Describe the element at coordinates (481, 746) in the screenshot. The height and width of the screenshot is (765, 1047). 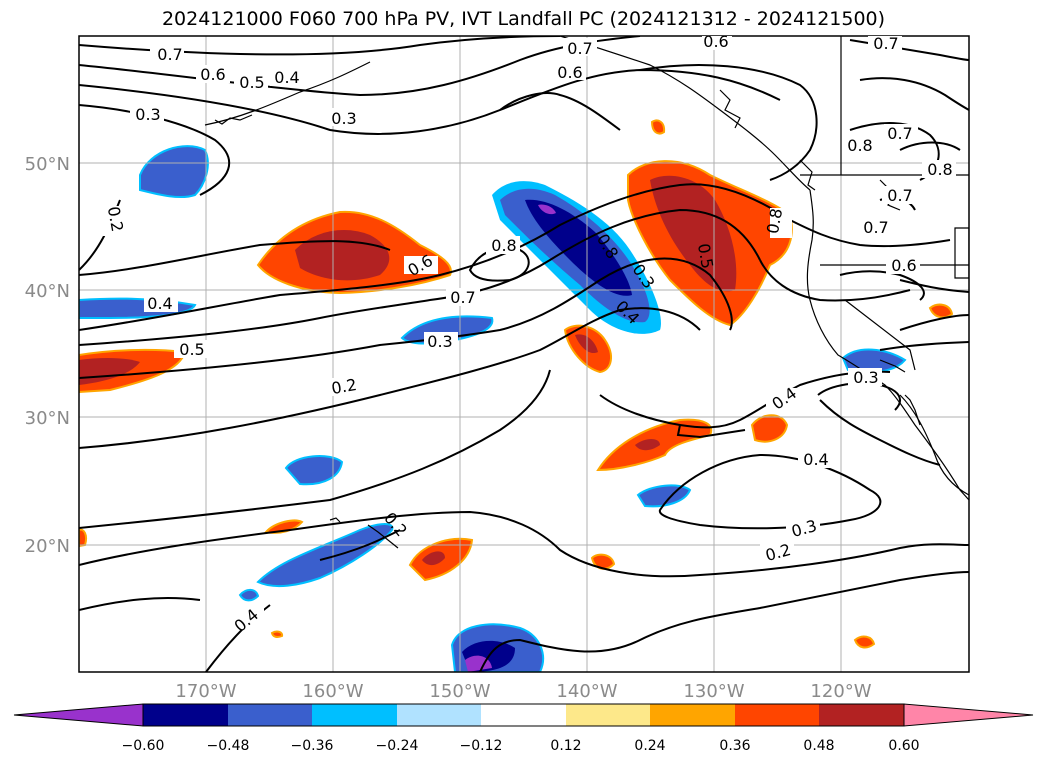
I see `colorbar-tick: −0.12` at that location.